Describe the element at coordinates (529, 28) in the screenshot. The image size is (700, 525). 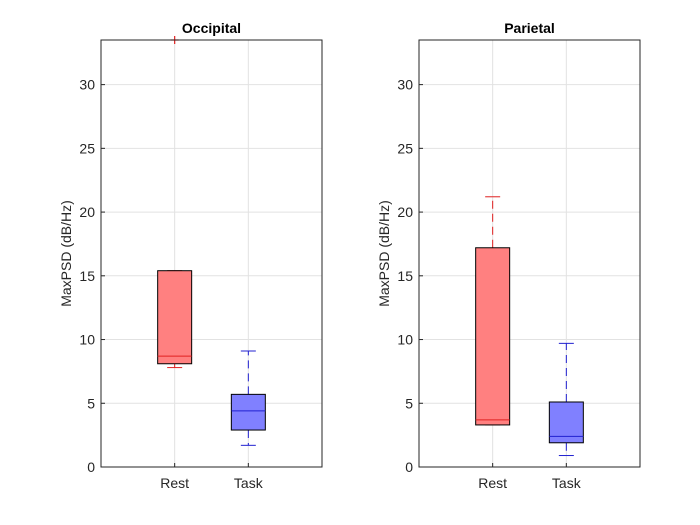
I see `chart-title: Parietal` at that location.